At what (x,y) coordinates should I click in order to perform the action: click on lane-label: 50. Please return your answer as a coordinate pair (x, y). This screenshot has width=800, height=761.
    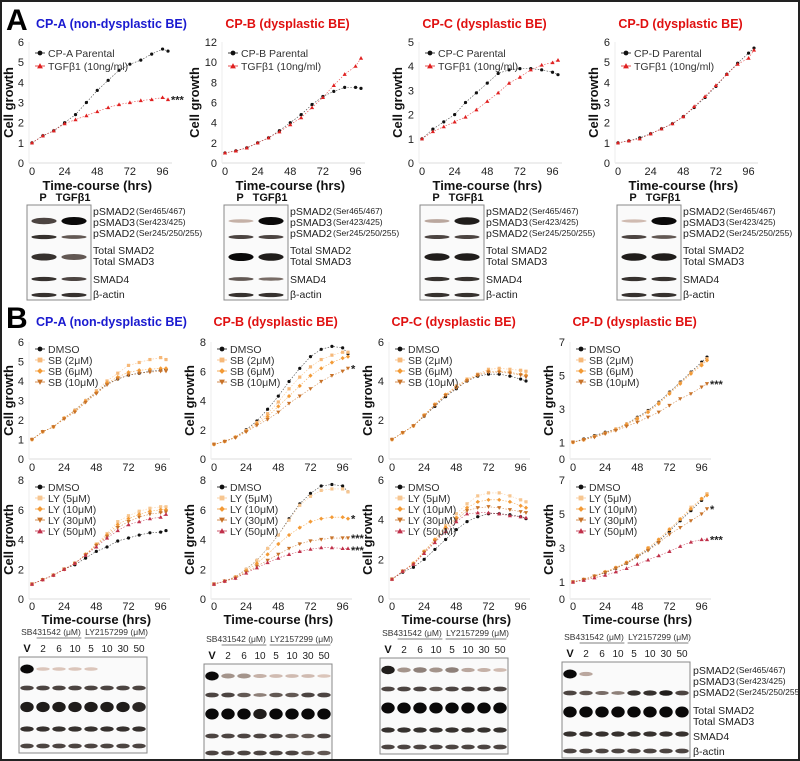
    Looking at the image, I should click on (324, 656).